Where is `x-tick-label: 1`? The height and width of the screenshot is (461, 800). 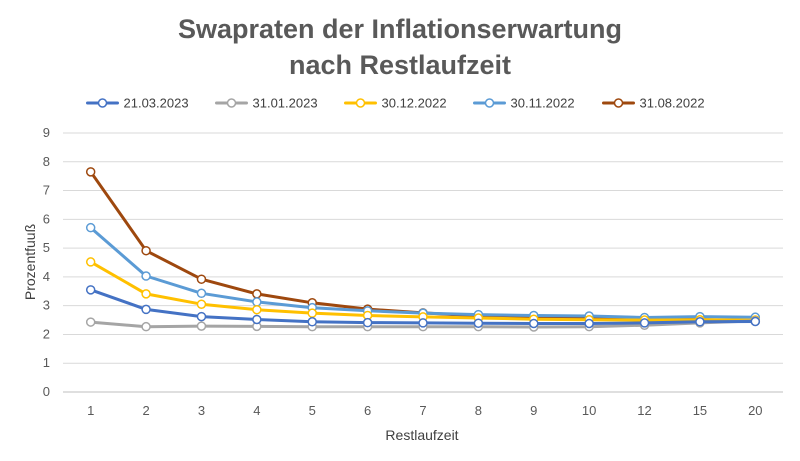 x-tick-label: 1 is located at coordinates (90, 410).